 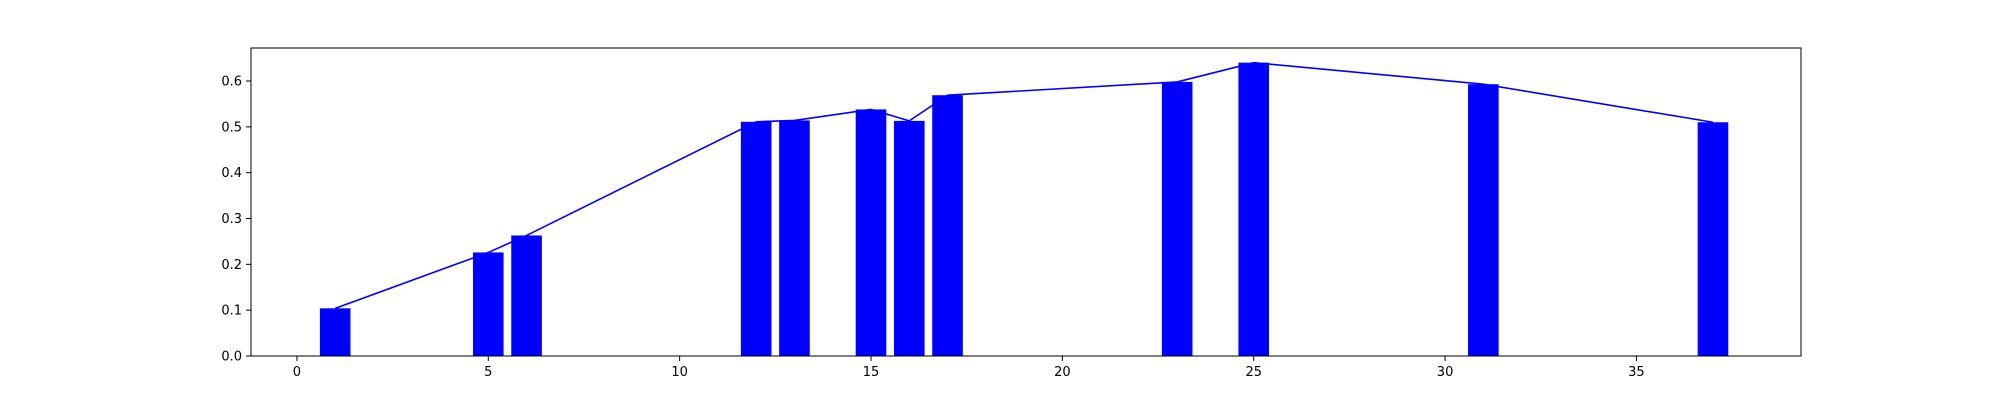 What do you see at coordinates (969, 368) in the screenshot?
I see `x-axis-ticks: 0 5 10 15 20 25 30 35` at bounding box center [969, 368].